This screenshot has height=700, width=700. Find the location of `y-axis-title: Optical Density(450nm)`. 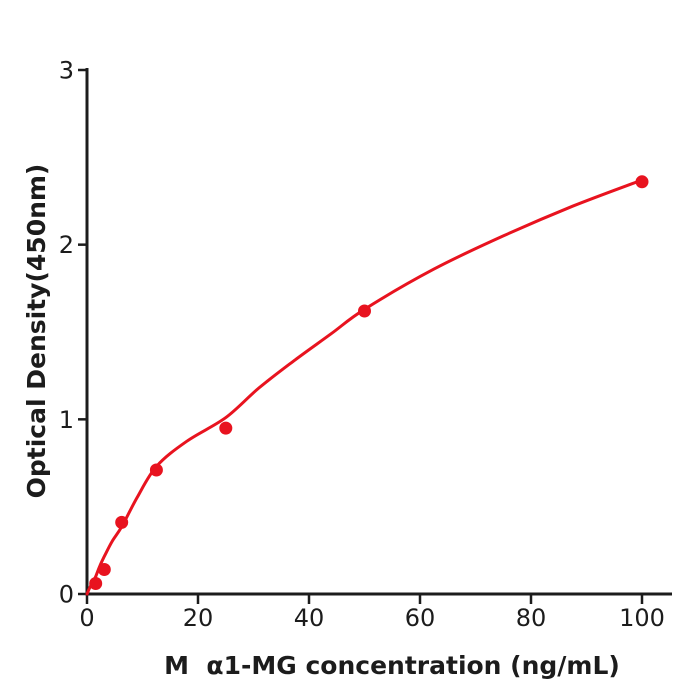

y-axis-title: Optical Density(450nm) is located at coordinates (36, 331).